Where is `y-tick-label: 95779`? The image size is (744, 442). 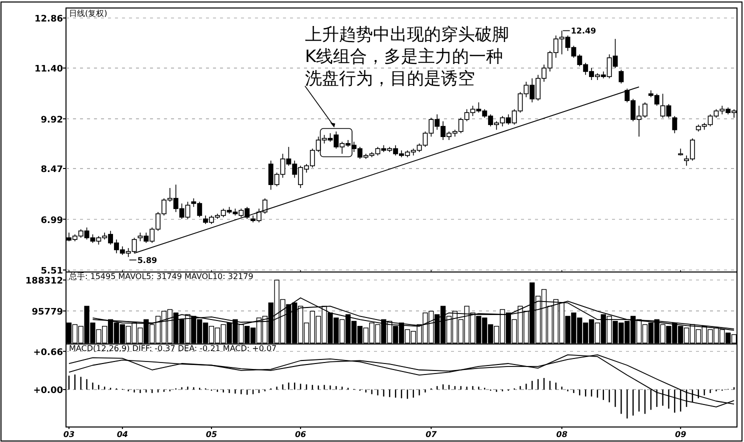
y-tick-label: 95779 is located at coordinates (47, 312).